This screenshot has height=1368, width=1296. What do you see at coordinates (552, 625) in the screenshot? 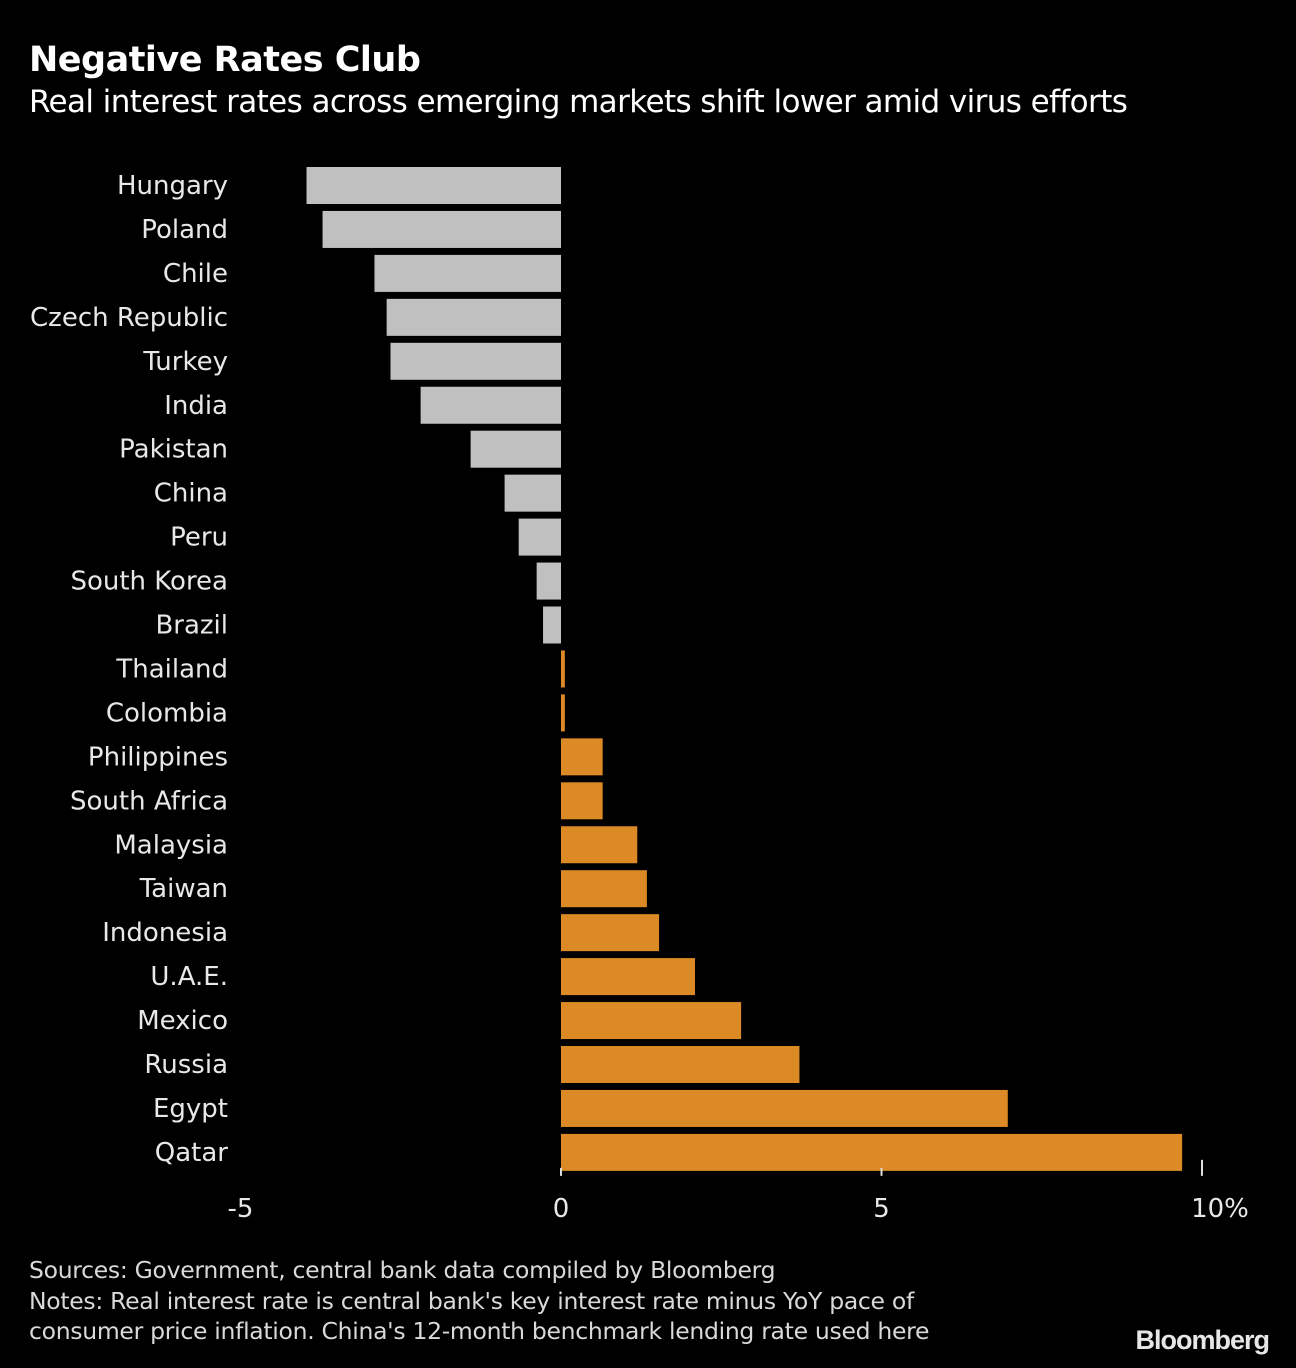
I see `bar-brazil` at bounding box center [552, 625].